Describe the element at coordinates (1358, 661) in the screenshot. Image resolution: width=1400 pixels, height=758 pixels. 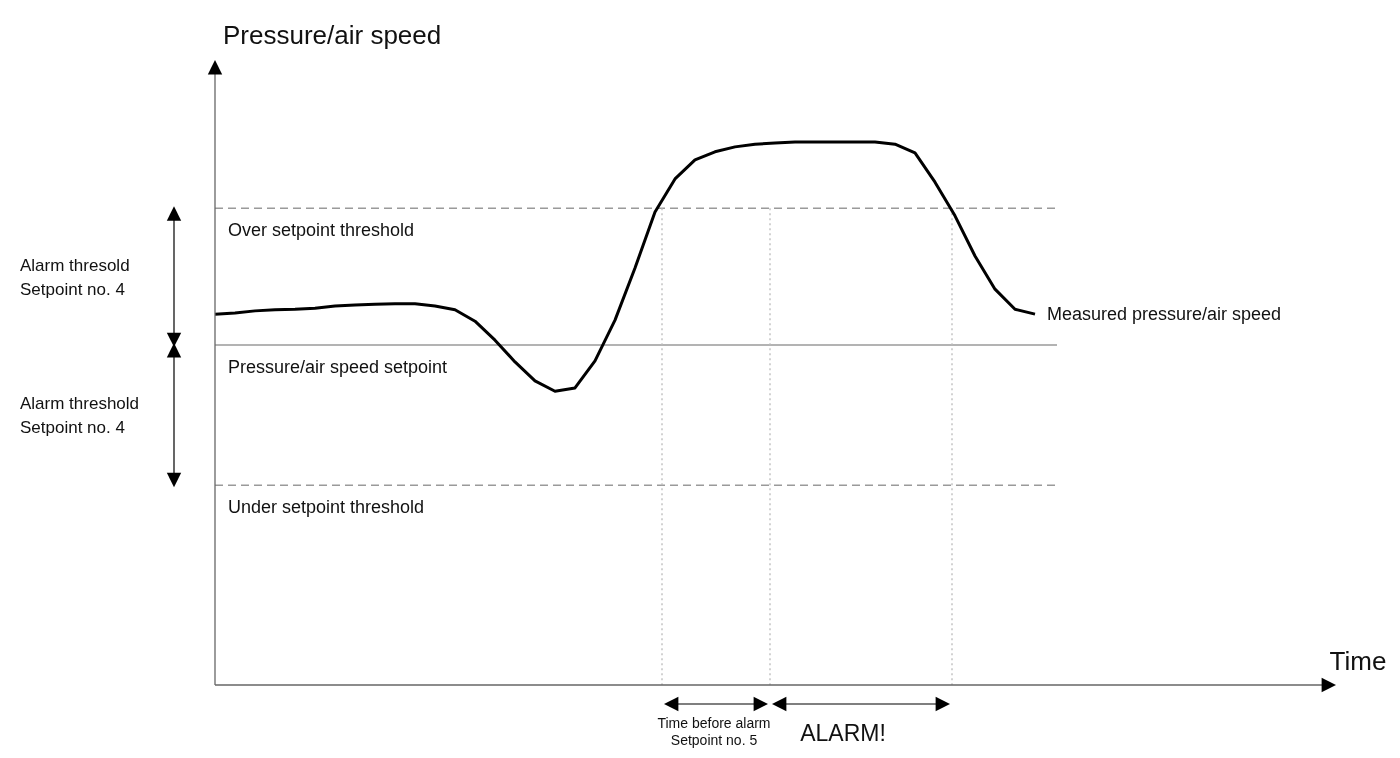
I see `text: Time` at that location.